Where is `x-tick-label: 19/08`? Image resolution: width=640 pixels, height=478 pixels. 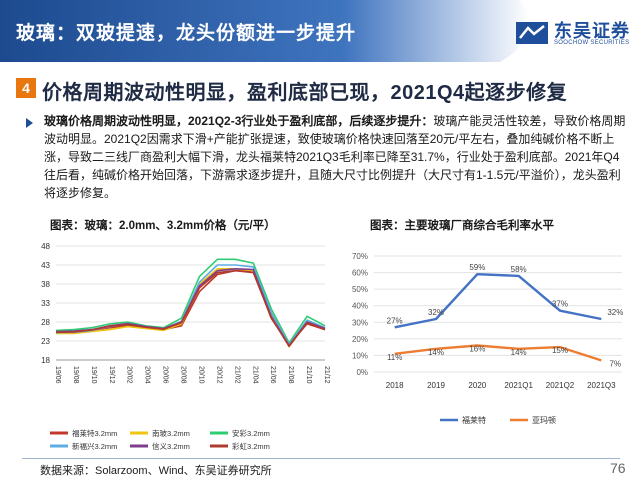
x-tick-label: 19/08 is located at coordinates (75, 375).